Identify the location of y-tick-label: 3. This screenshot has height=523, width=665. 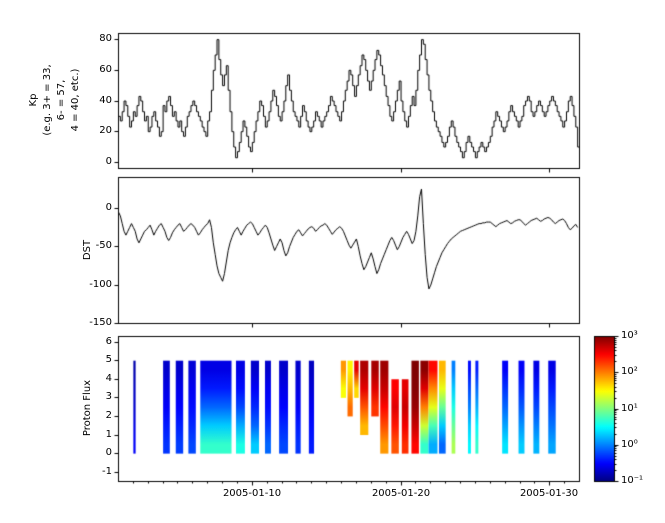
(108, 396).